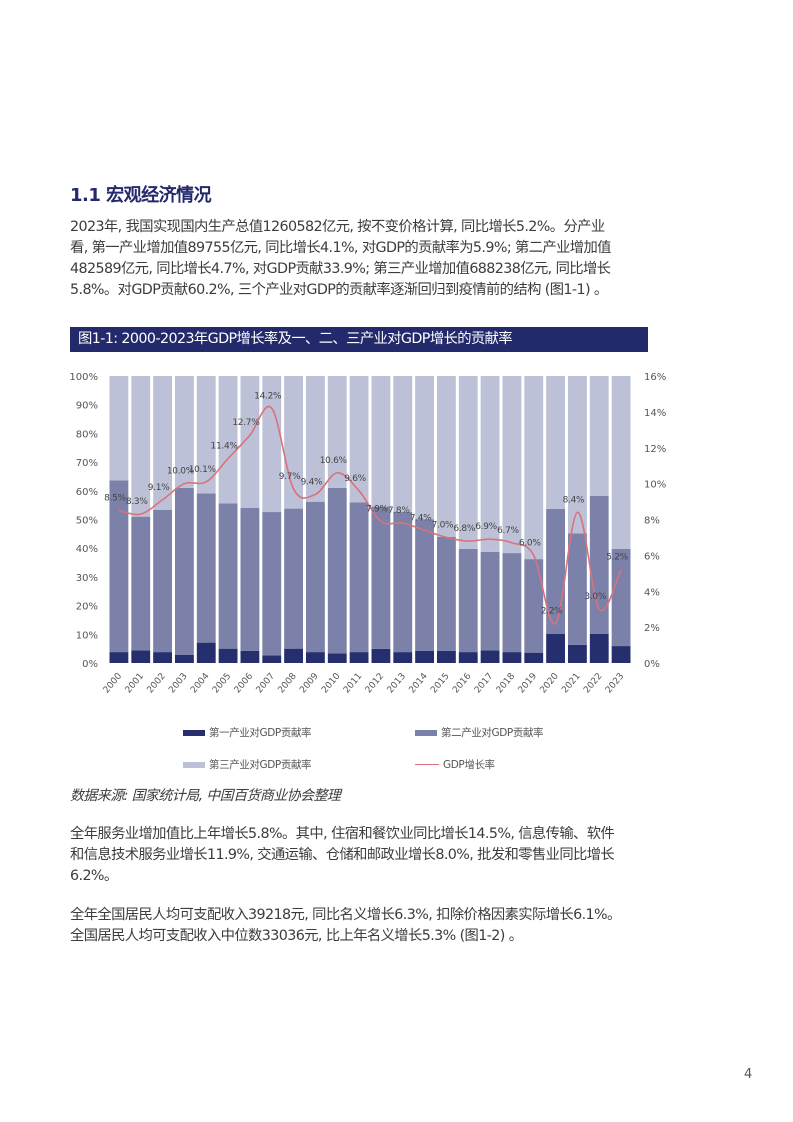 The image size is (793, 1122). What do you see at coordinates (359, 339) in the screenshot?
I see `figure-title: 图1-1: 2000-2023年GDP增长率及一、二、三产业对GDP增长的贡献率` at bounding box center [359, 339].